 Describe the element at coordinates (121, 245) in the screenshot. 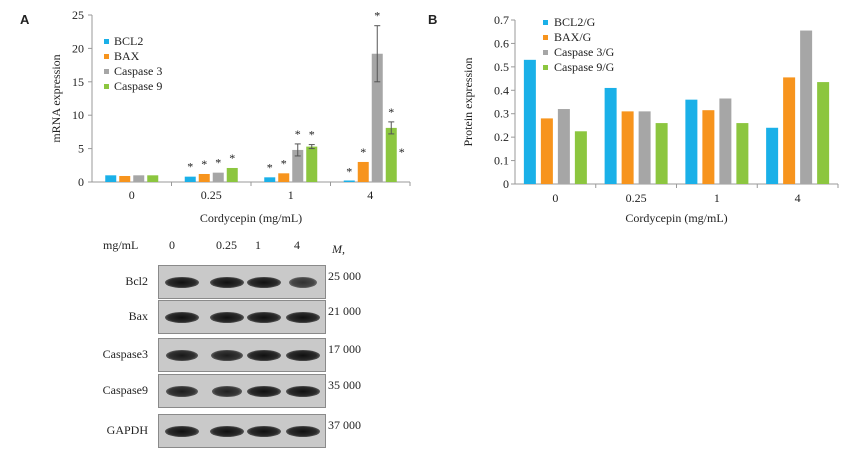

I see `blot-unit-label: mg/mL` at that location.